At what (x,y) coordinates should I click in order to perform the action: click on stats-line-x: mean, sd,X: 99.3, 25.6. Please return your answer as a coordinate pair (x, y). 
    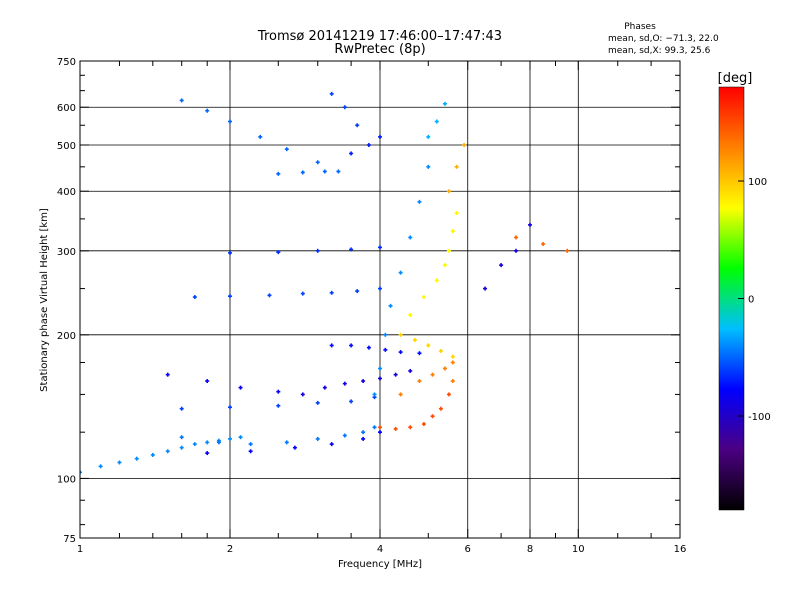
    Looking at the image, I should click on (659, 51).